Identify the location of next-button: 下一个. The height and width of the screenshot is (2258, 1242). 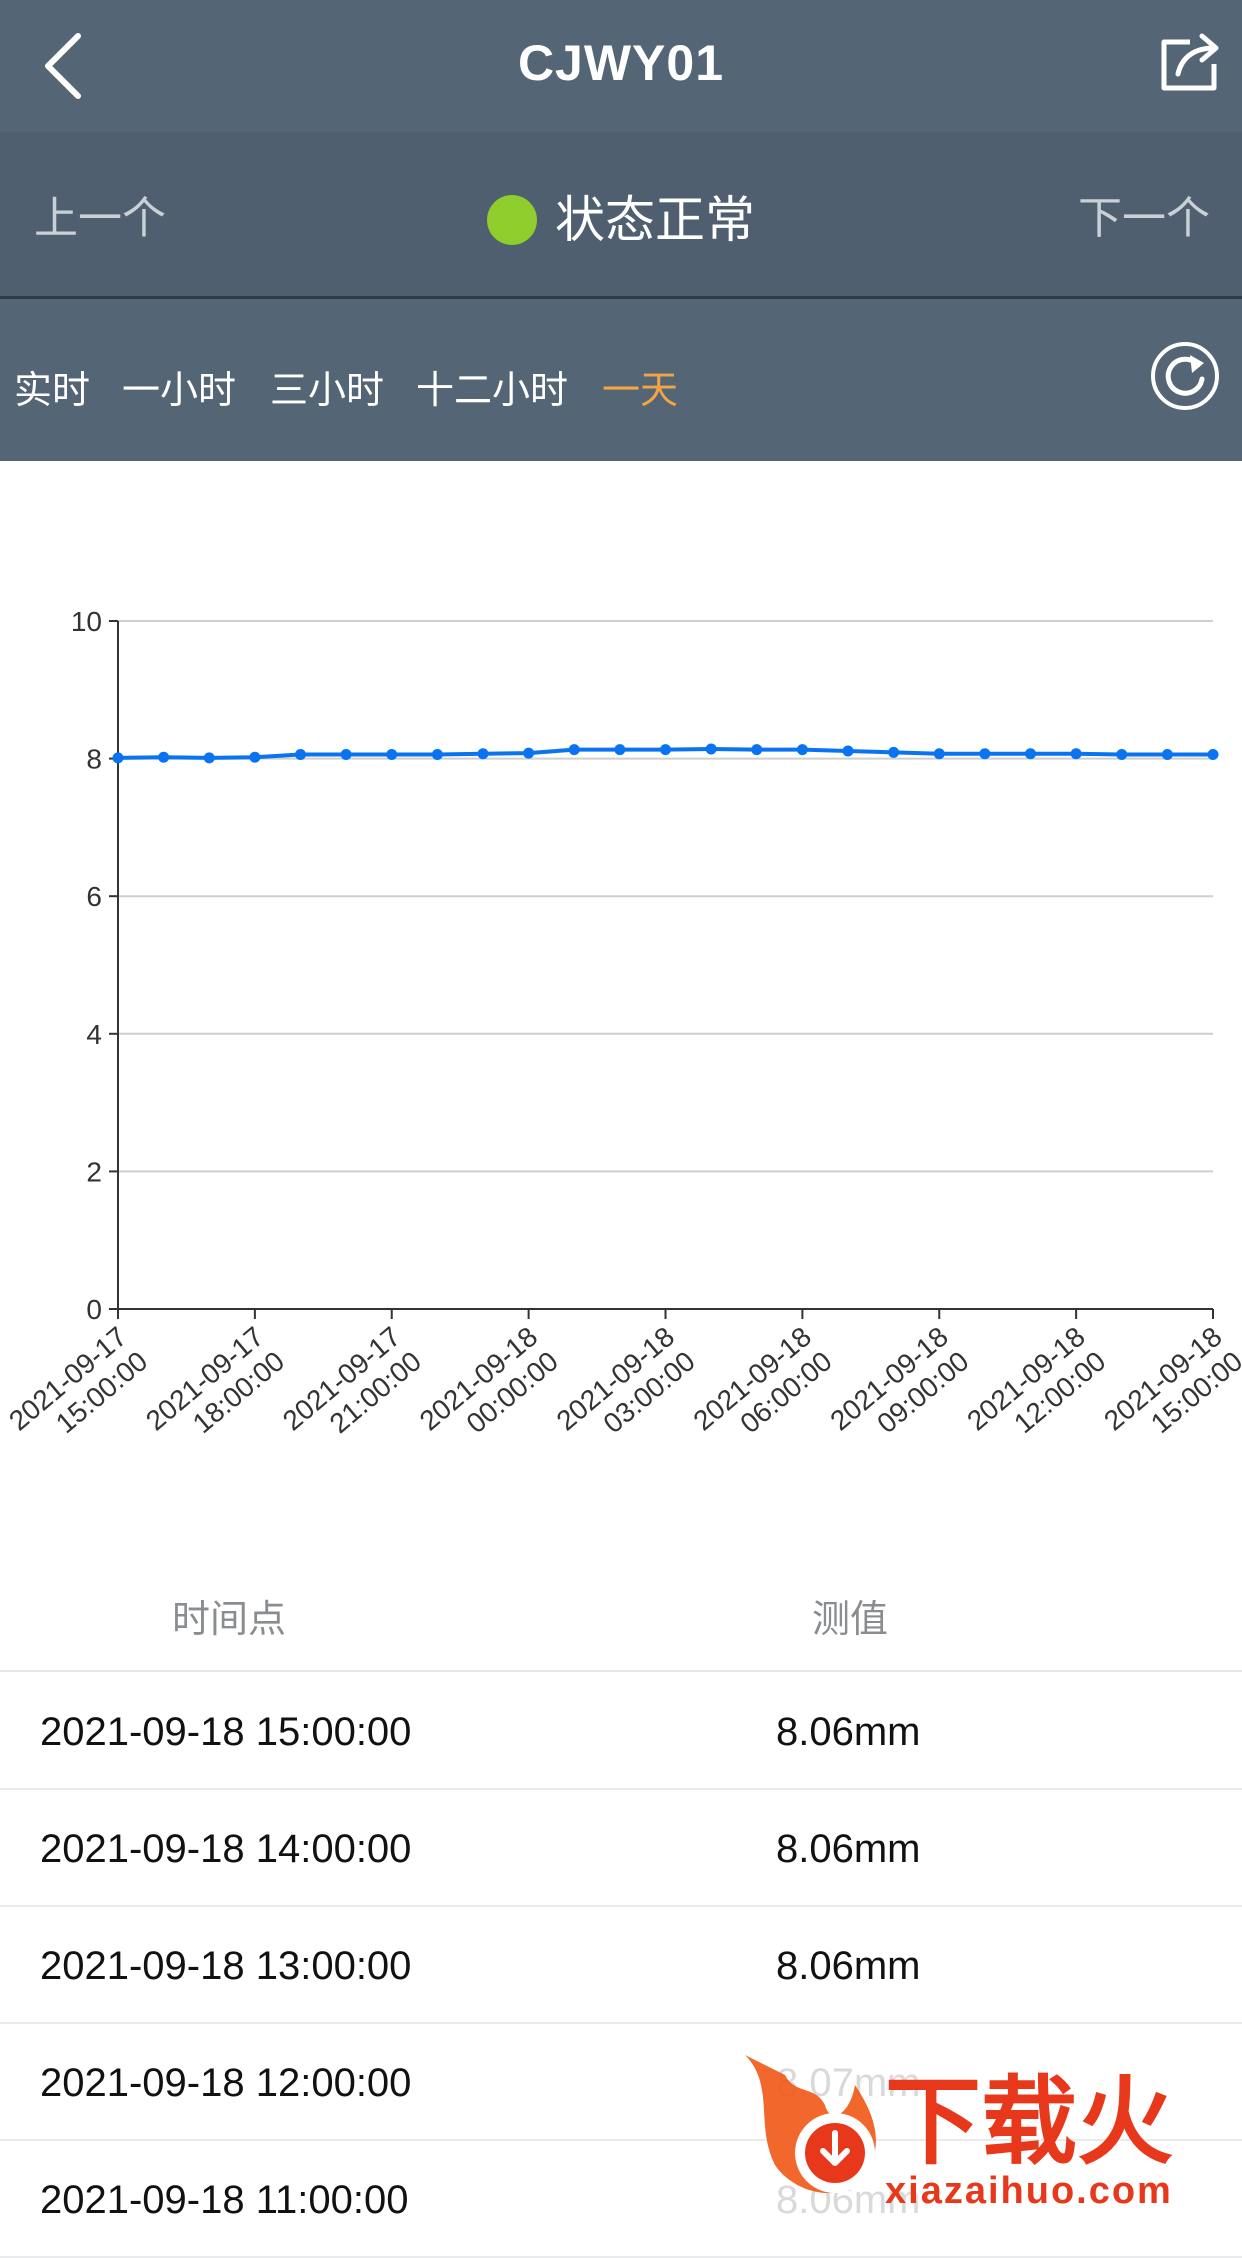
(1144, 218).